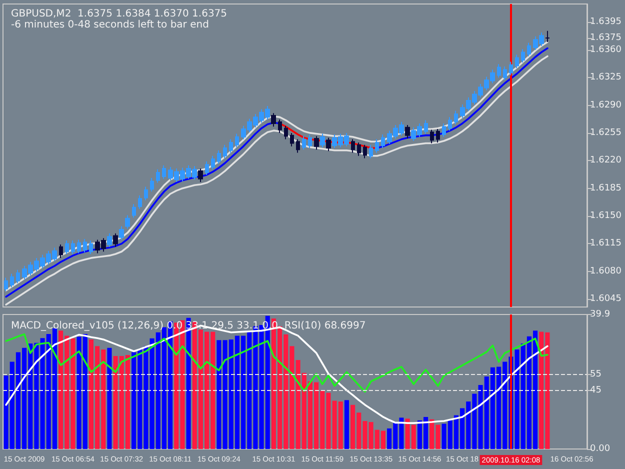  I want to click on y-tick-label: 1.6150, so click(606, 216).